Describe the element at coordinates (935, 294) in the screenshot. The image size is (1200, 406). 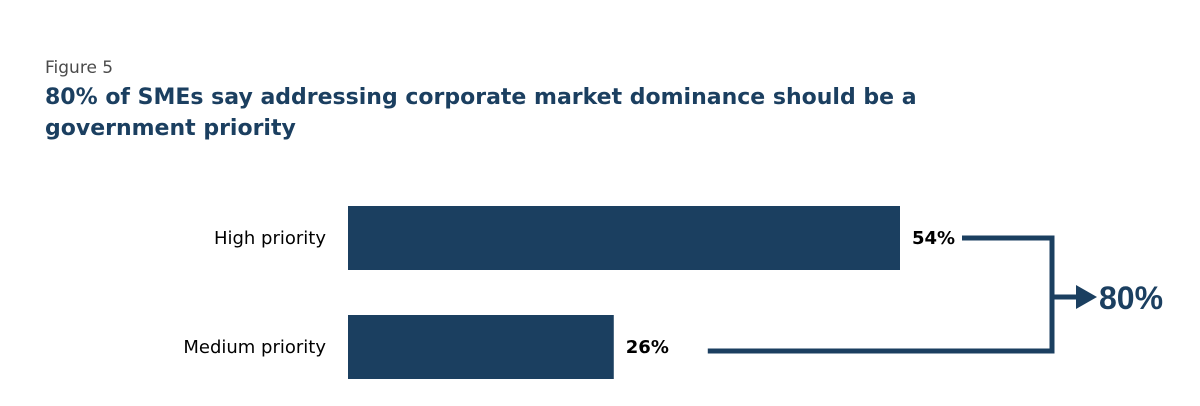
I see `sum-connector: 80%` at that location.